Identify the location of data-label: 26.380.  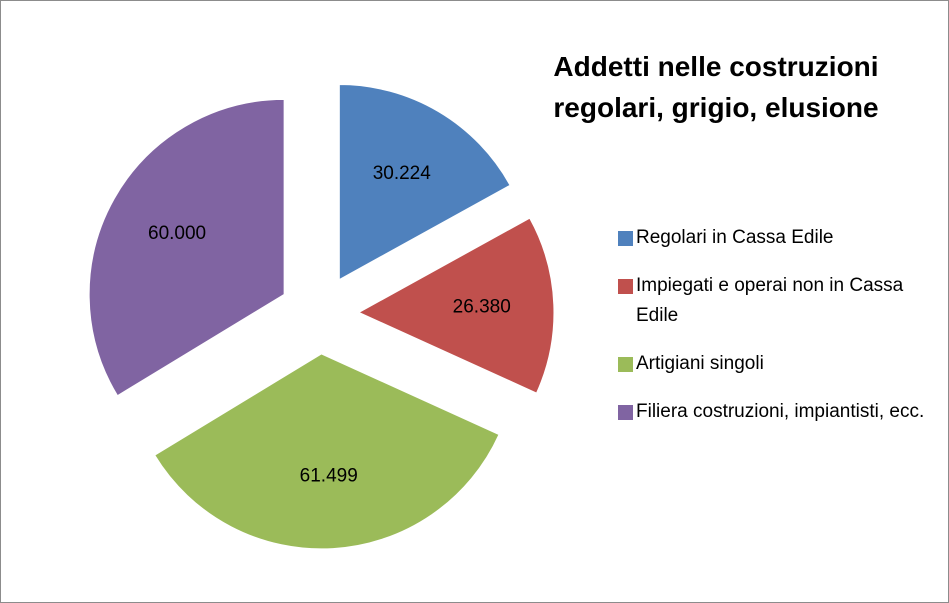
(482, 307).